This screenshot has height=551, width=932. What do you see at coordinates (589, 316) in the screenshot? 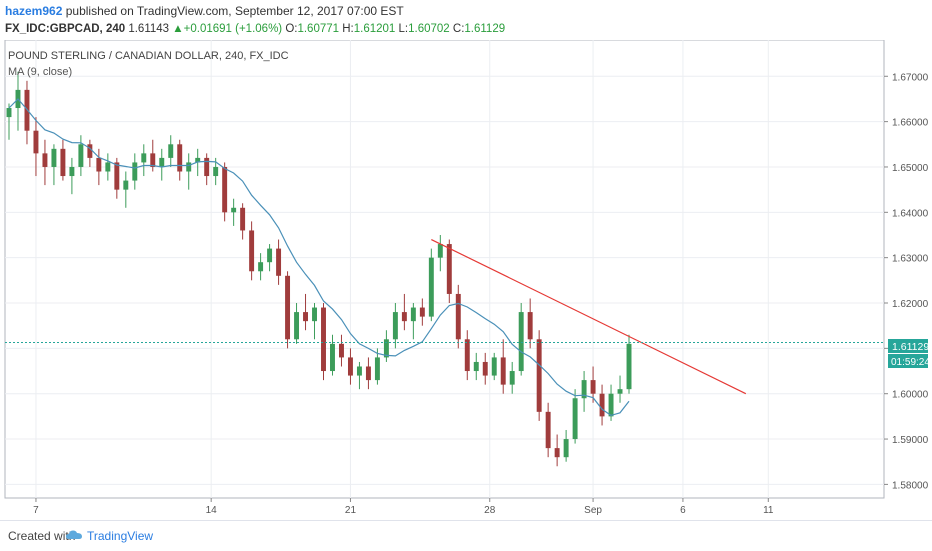
I see `trendline` at bounding box center [589, 316].